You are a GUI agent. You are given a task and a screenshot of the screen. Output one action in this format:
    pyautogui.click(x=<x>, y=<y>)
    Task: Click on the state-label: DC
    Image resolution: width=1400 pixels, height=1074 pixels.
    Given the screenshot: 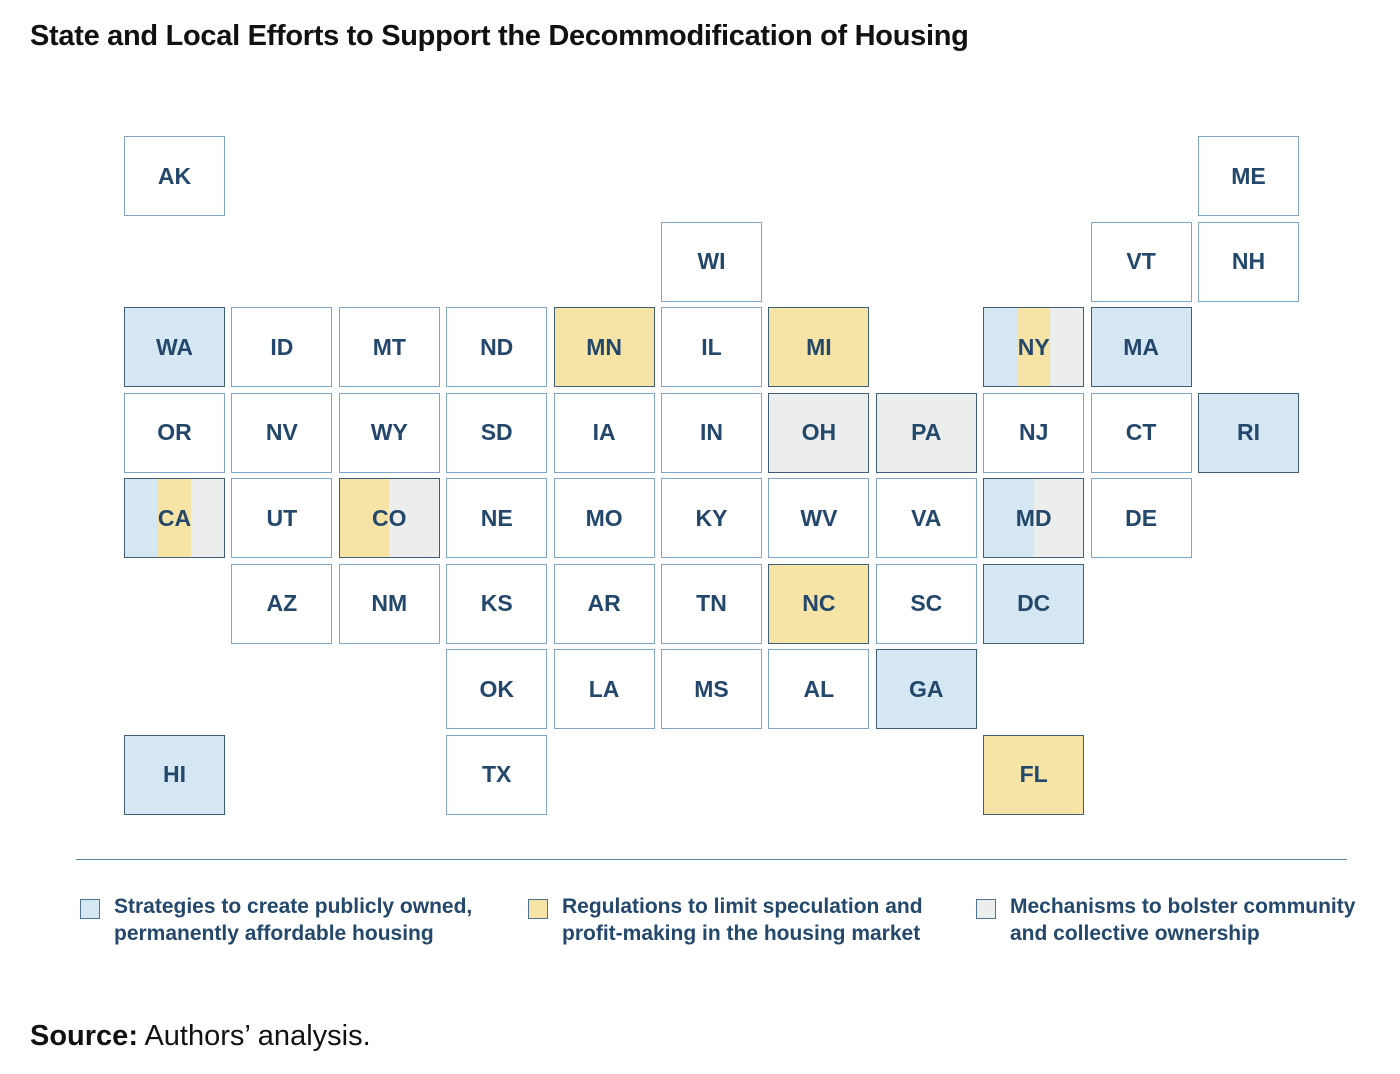 What is the action you would take?
    pyautogui.click(x=1034, y=603)
    